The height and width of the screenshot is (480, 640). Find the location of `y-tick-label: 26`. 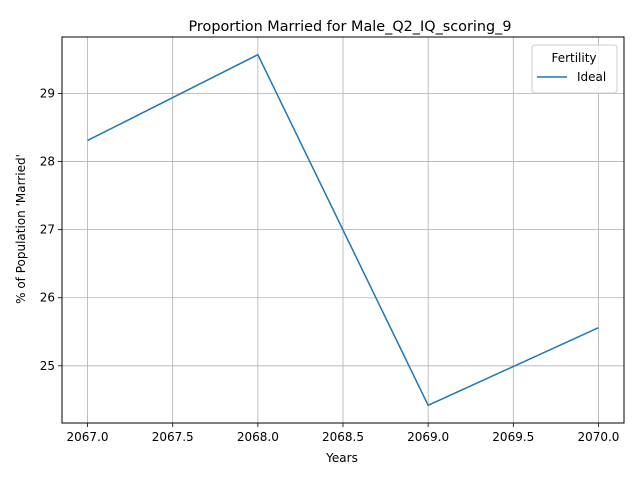

y-tick-label: 26 is located at coordinates (47, 298).